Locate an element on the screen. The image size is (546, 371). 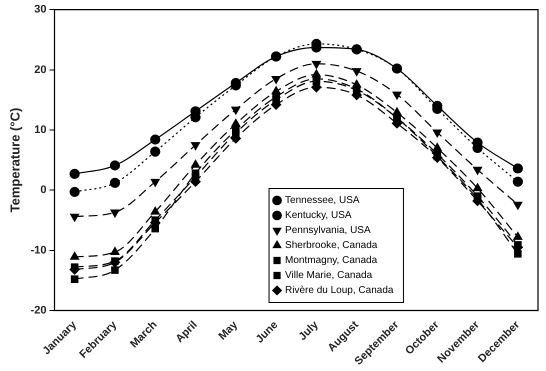
legend-label: Pennsylvania, USA is located at coordinates (328, 230).